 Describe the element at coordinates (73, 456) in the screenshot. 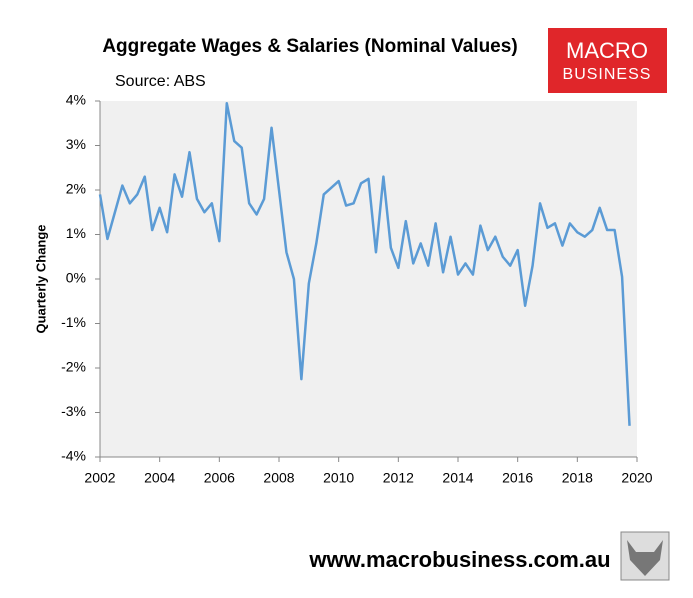

I see `y-tick-label: -4%` at that location.